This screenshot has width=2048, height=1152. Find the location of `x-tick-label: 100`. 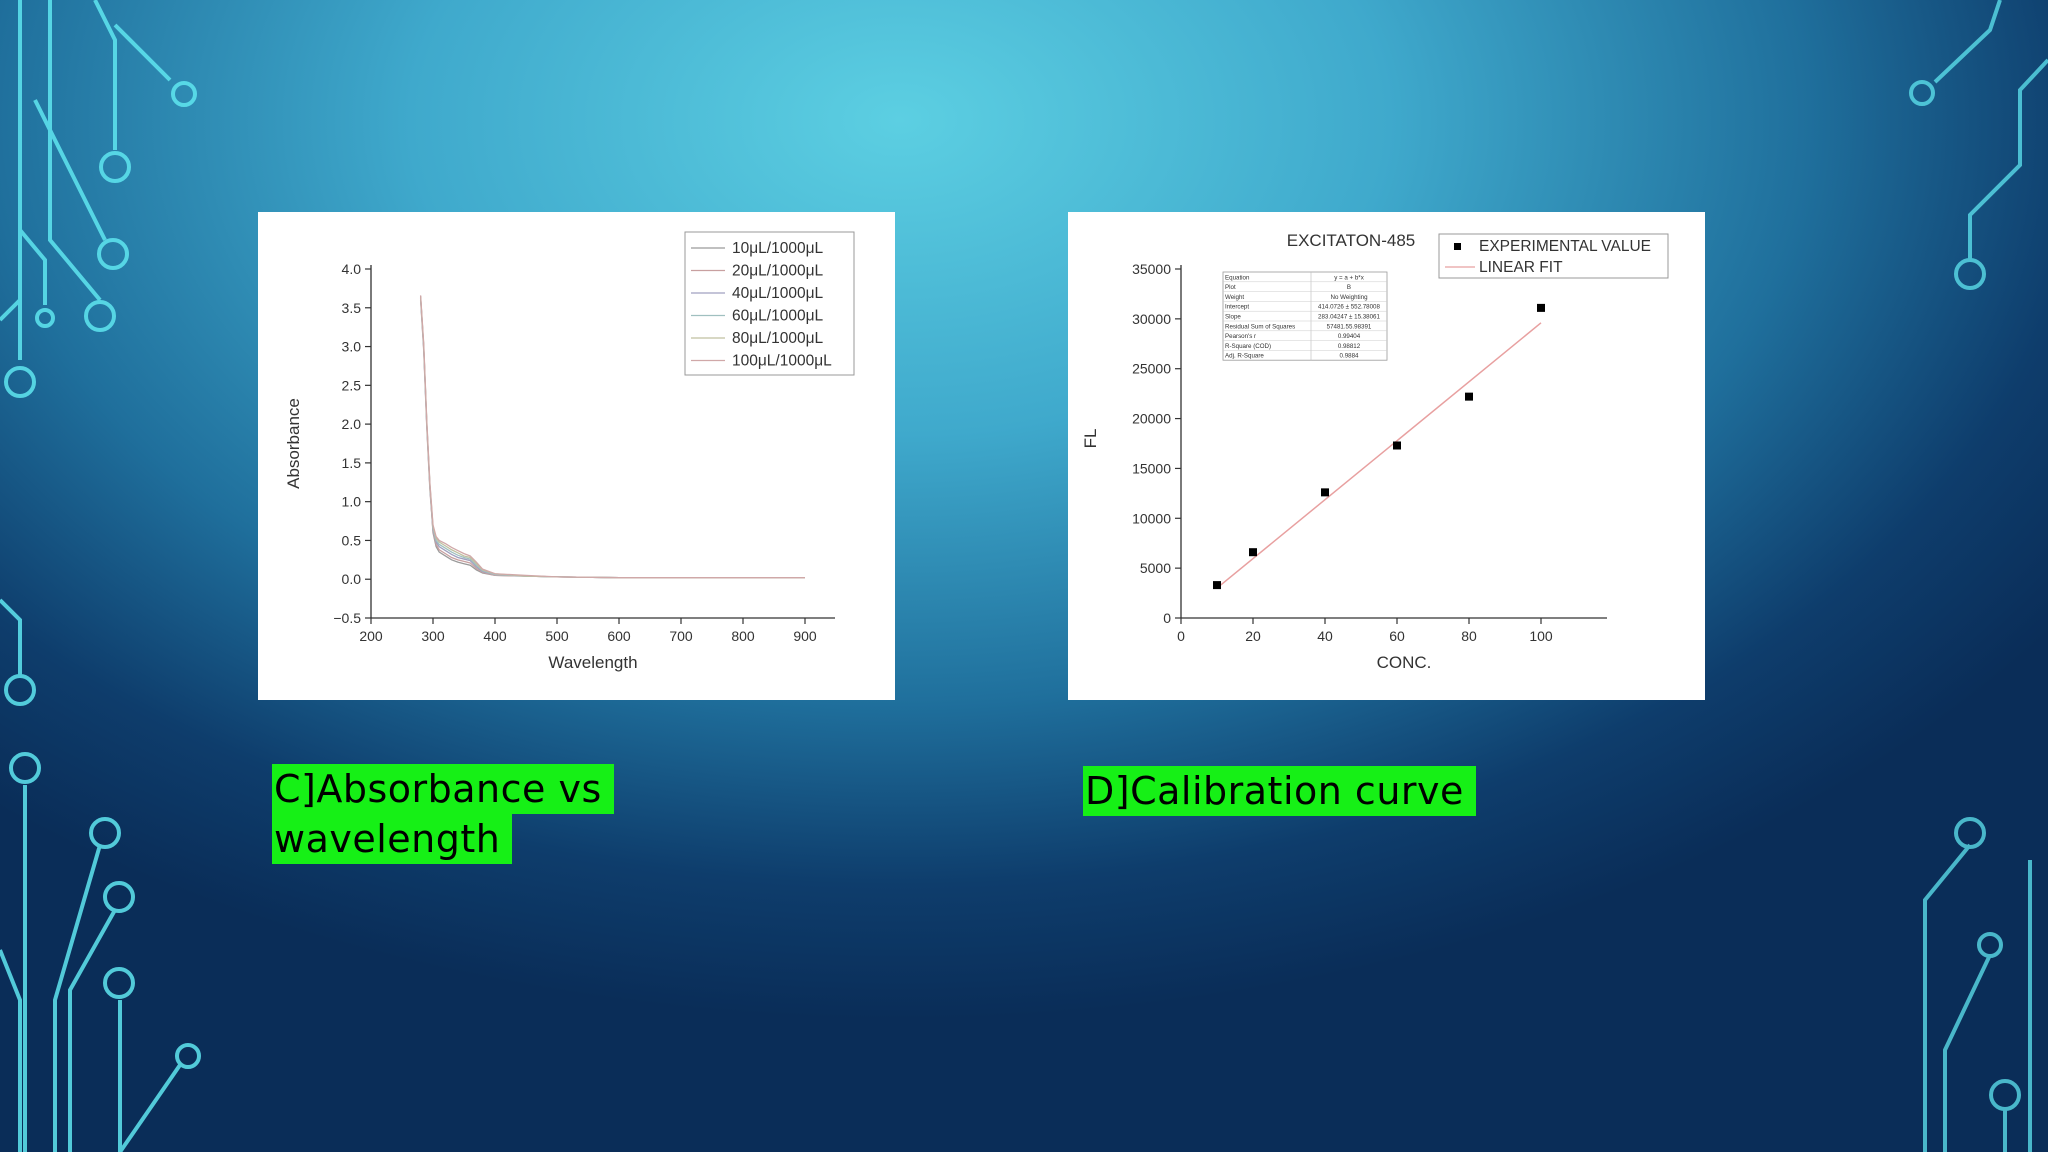

x-tick-label: 100 is located at coordinates (1541, 636).